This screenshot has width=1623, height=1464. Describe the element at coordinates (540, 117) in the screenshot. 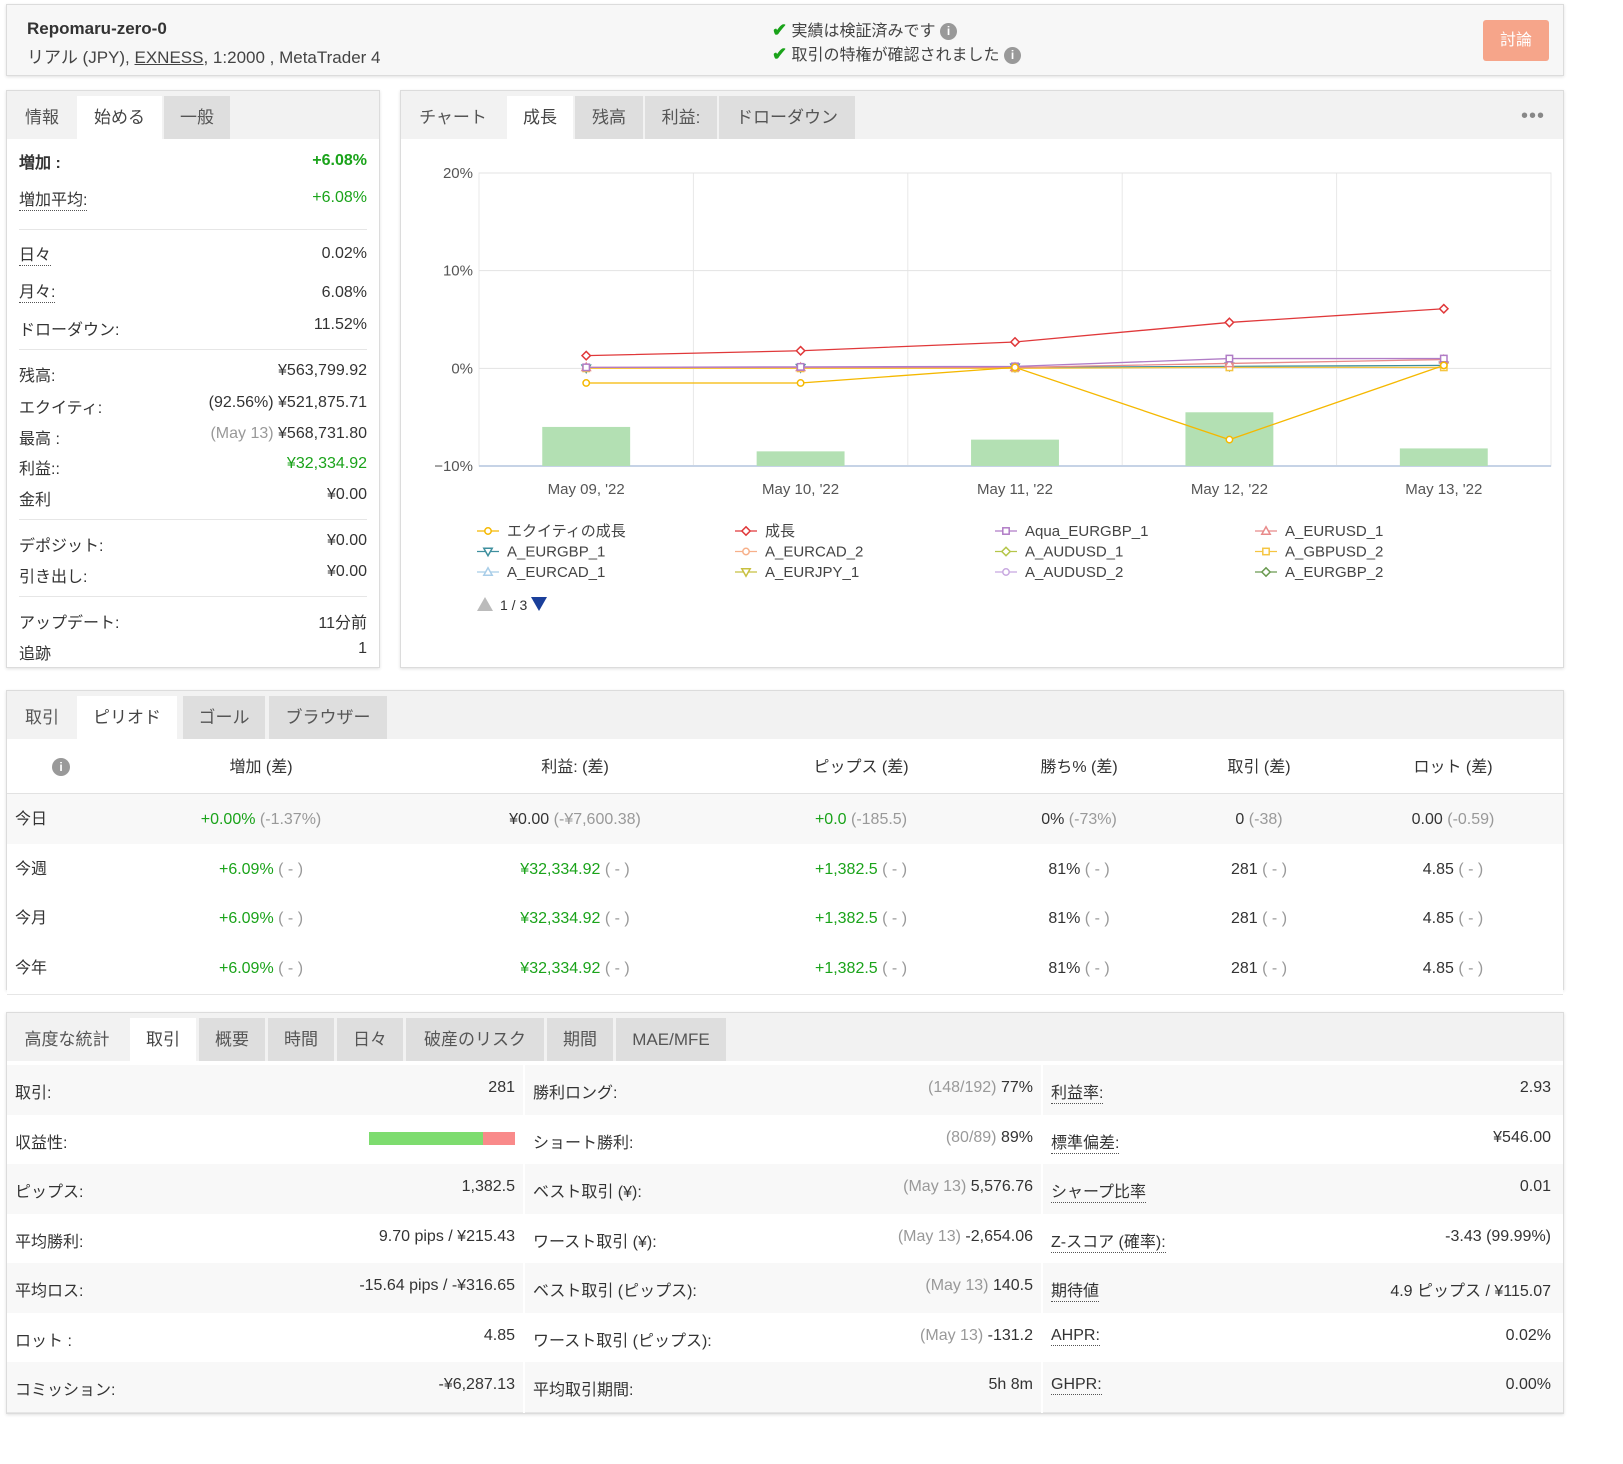

I see `tab-growth: 成長` at that location.